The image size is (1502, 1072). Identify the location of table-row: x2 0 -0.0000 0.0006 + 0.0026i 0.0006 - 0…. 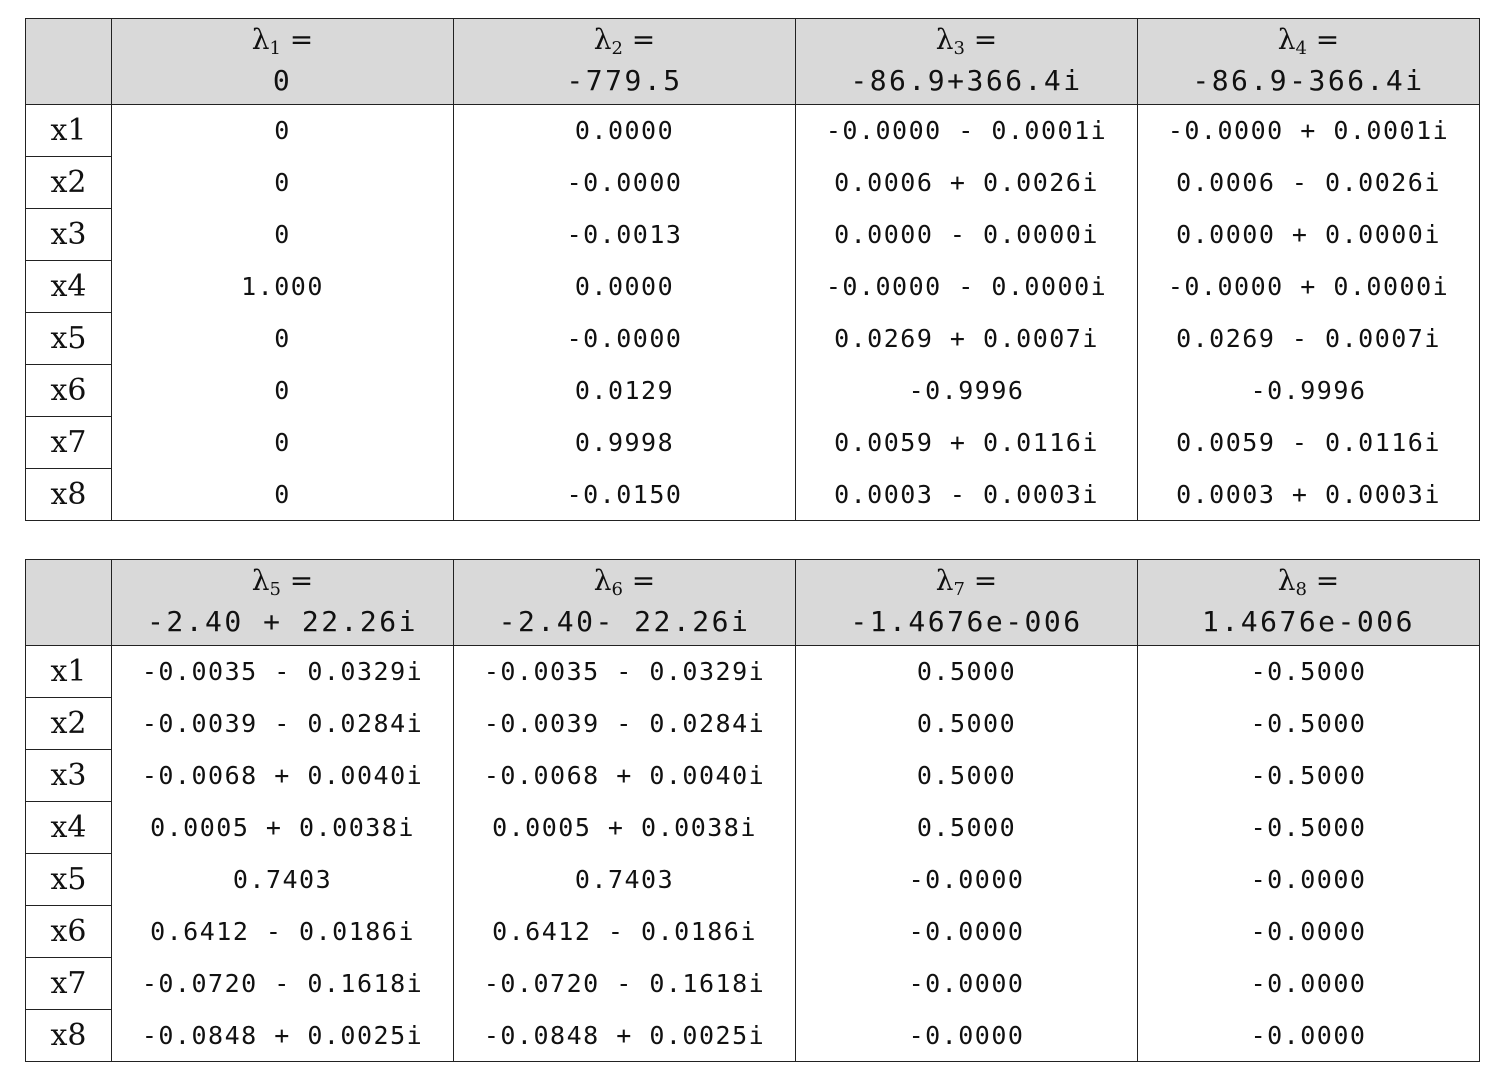
(752, 182).